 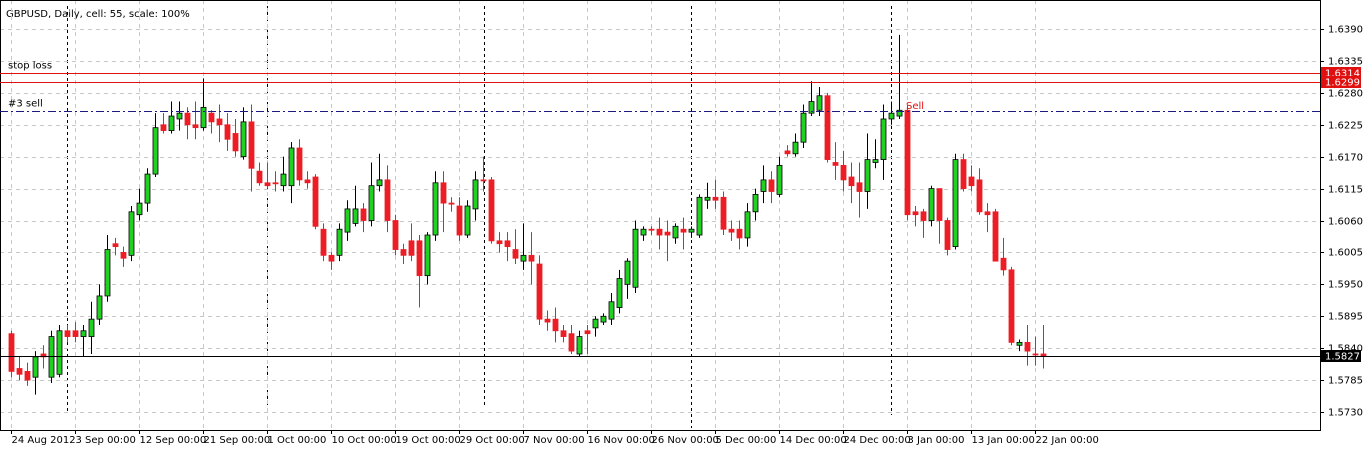 What do you see at coordinates (1345, 349) in the screenshot?
I see `y-tick-label: 1.5840` at bounding box center [1345, 349].